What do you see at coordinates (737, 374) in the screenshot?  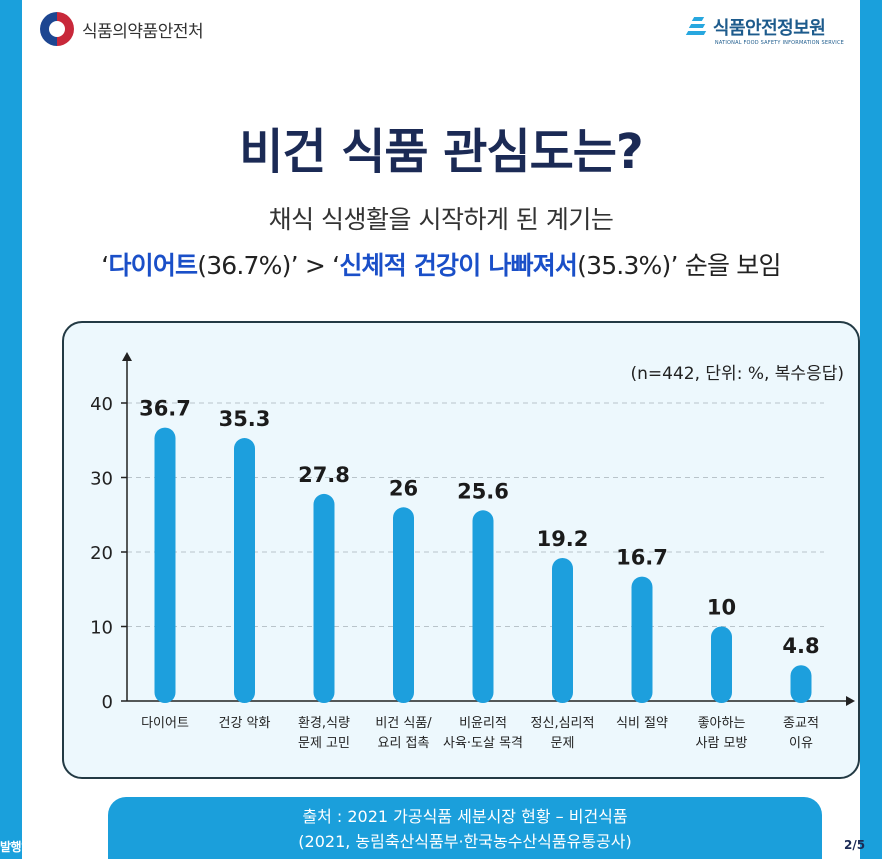 I see `chart-note: (n=442, 단위: %, 복수응답)` at bounding box center [737, 374].